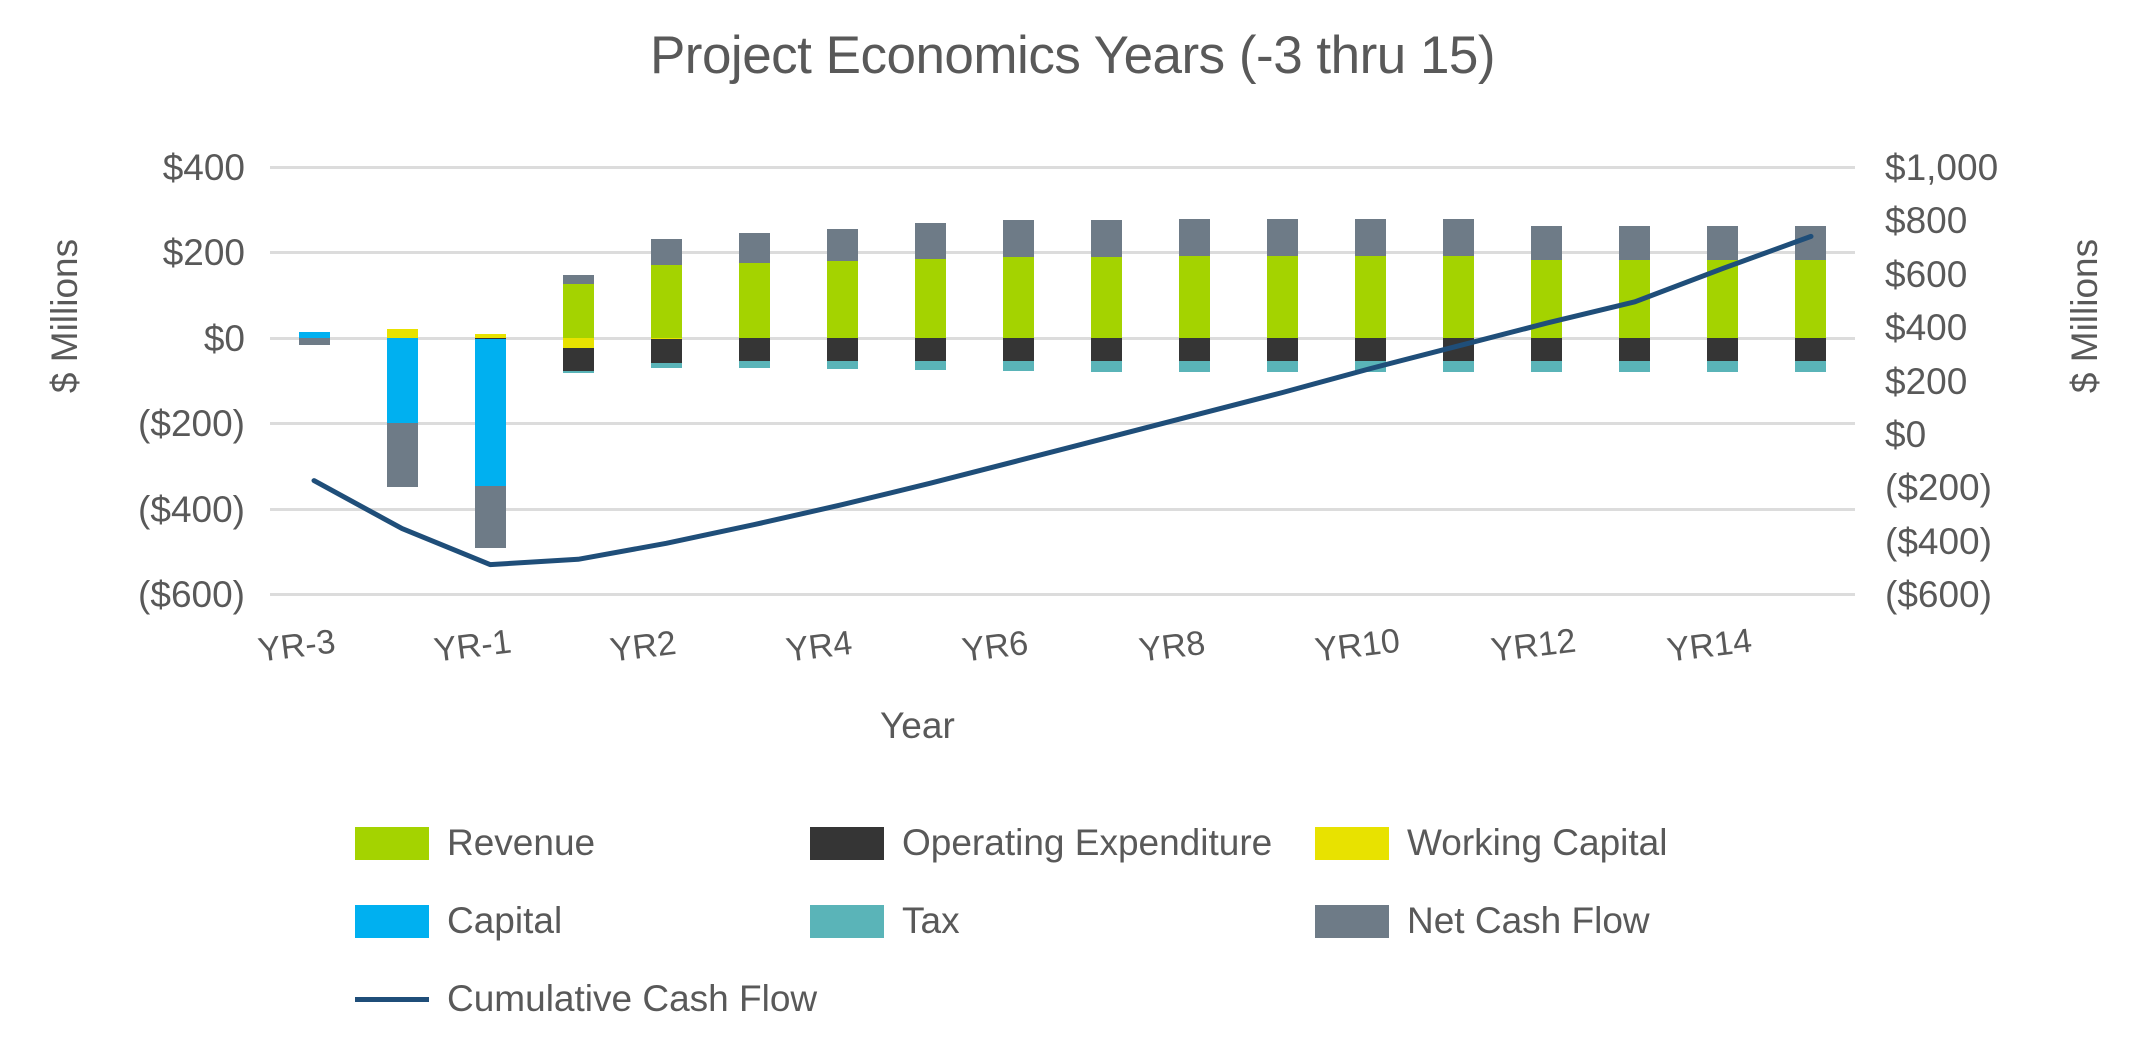 This screenshot has height=1061, width=2145. I want to click on legend-label: Working Capital, so click(1537, 842).